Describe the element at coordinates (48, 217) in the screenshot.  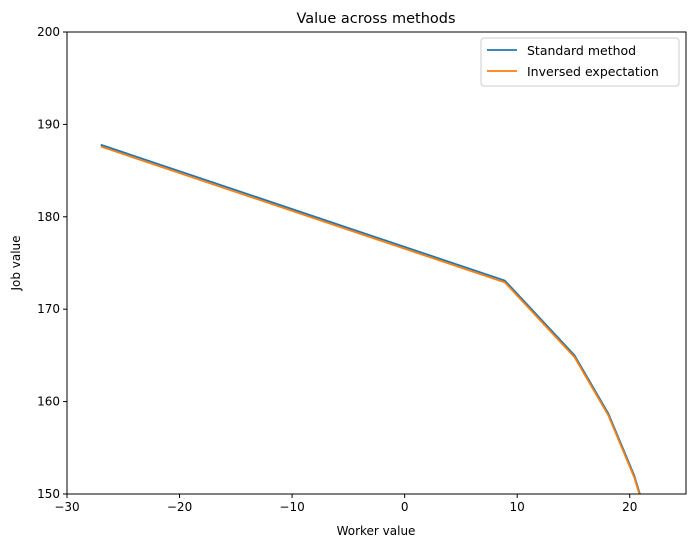
I see `y-tick-label: 180` at that location.